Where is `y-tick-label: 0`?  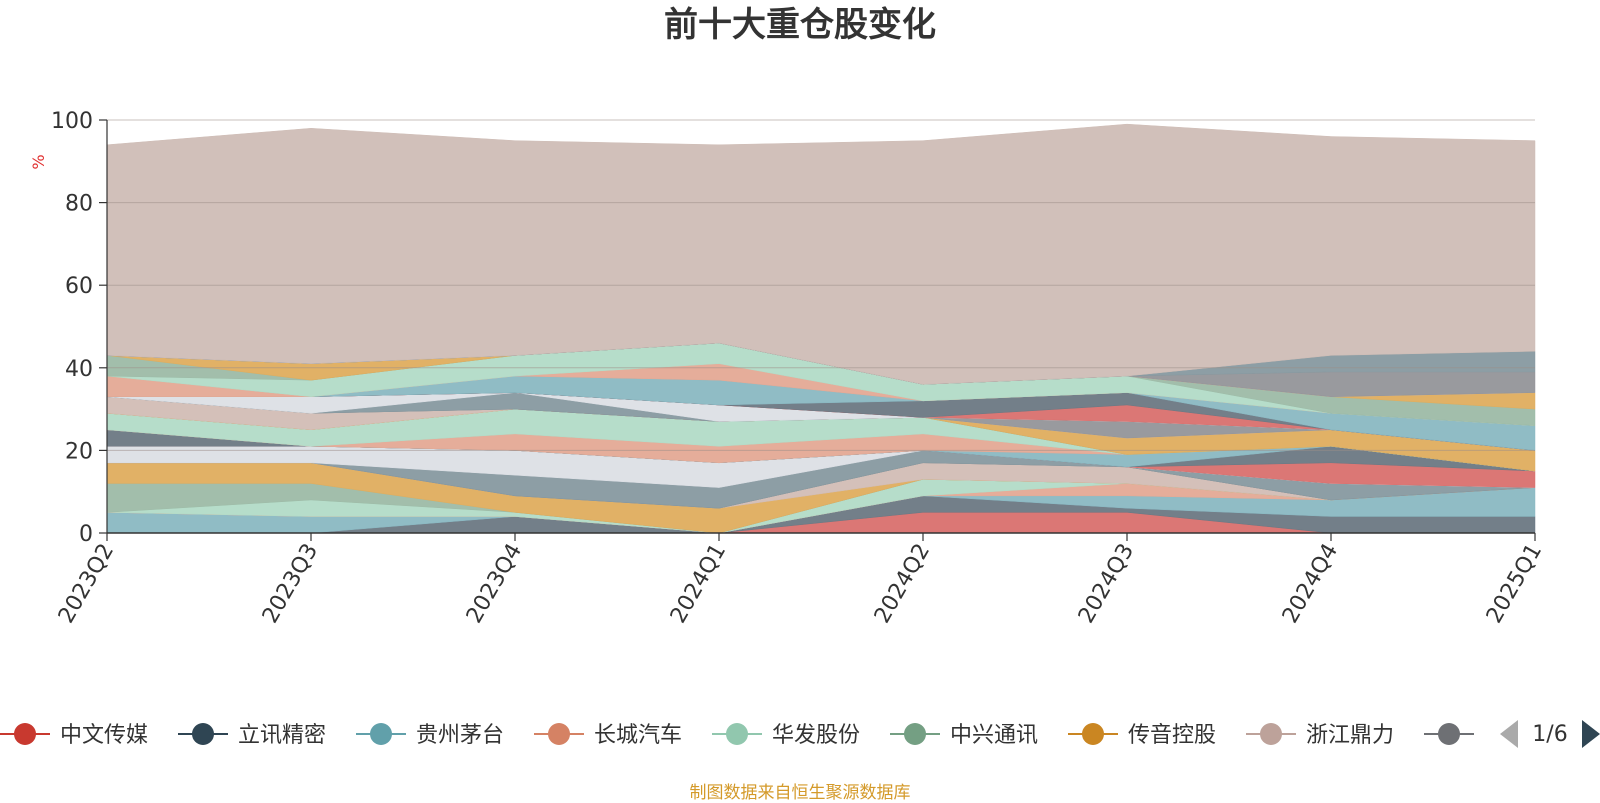 y-tick-label: 0 is located at coordinates (86, 534).